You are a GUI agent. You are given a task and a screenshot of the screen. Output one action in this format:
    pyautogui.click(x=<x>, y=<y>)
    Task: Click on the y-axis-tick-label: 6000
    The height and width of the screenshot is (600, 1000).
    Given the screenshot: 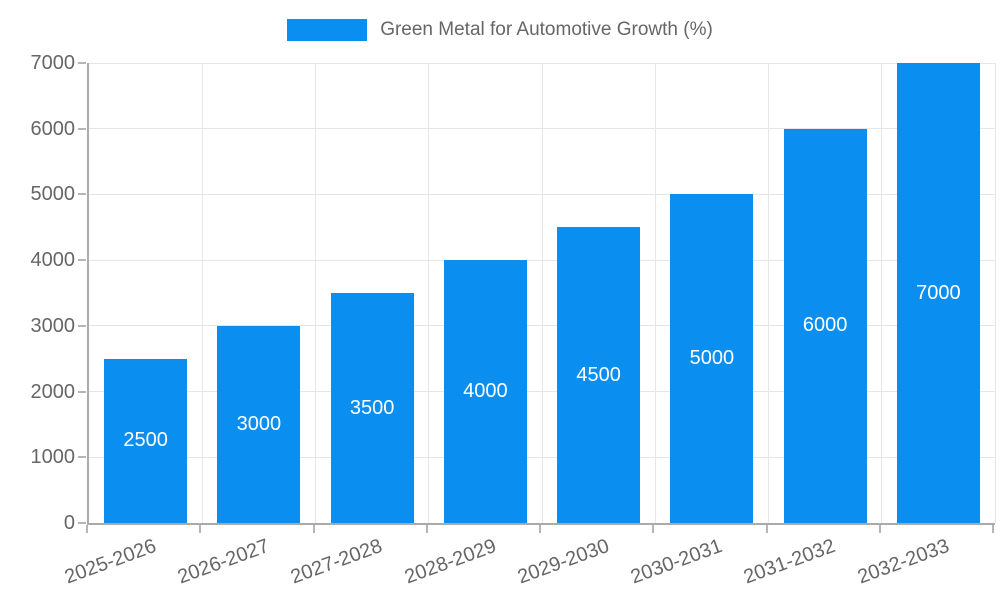 What is the action you would take?
    pyautogui.click(x=53, y=128)
    